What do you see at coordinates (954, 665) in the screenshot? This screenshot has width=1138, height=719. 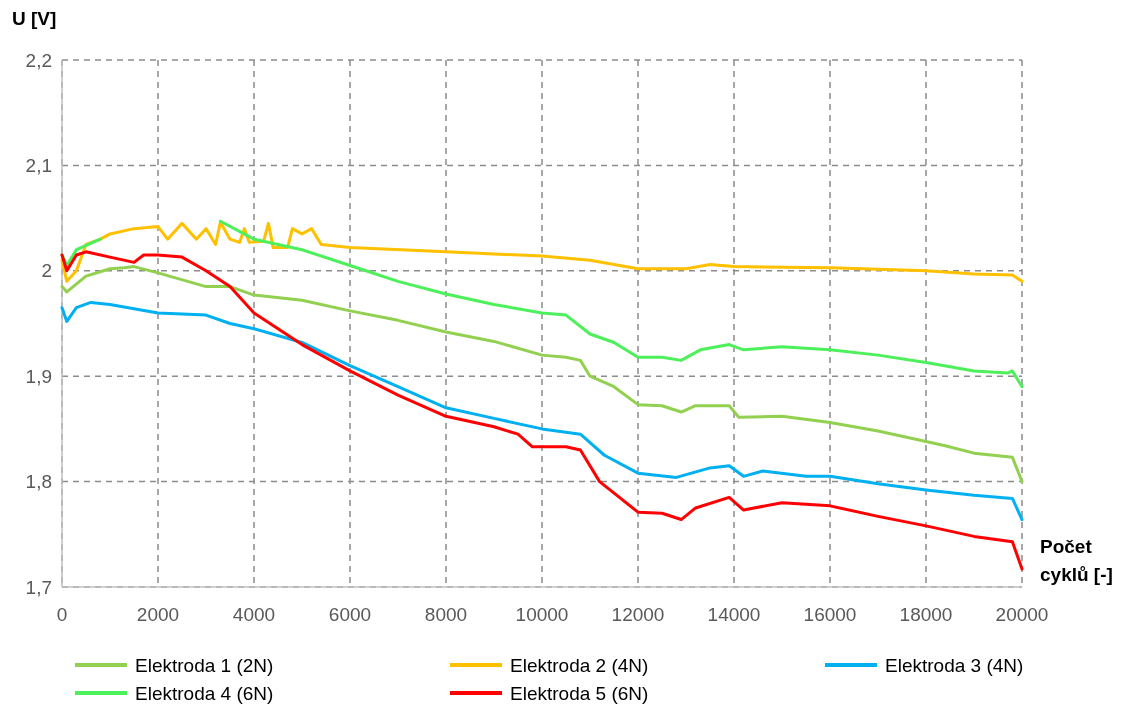 I see `legend-label: Elektroda 3 (4N)` at bounding box center [954, 665].